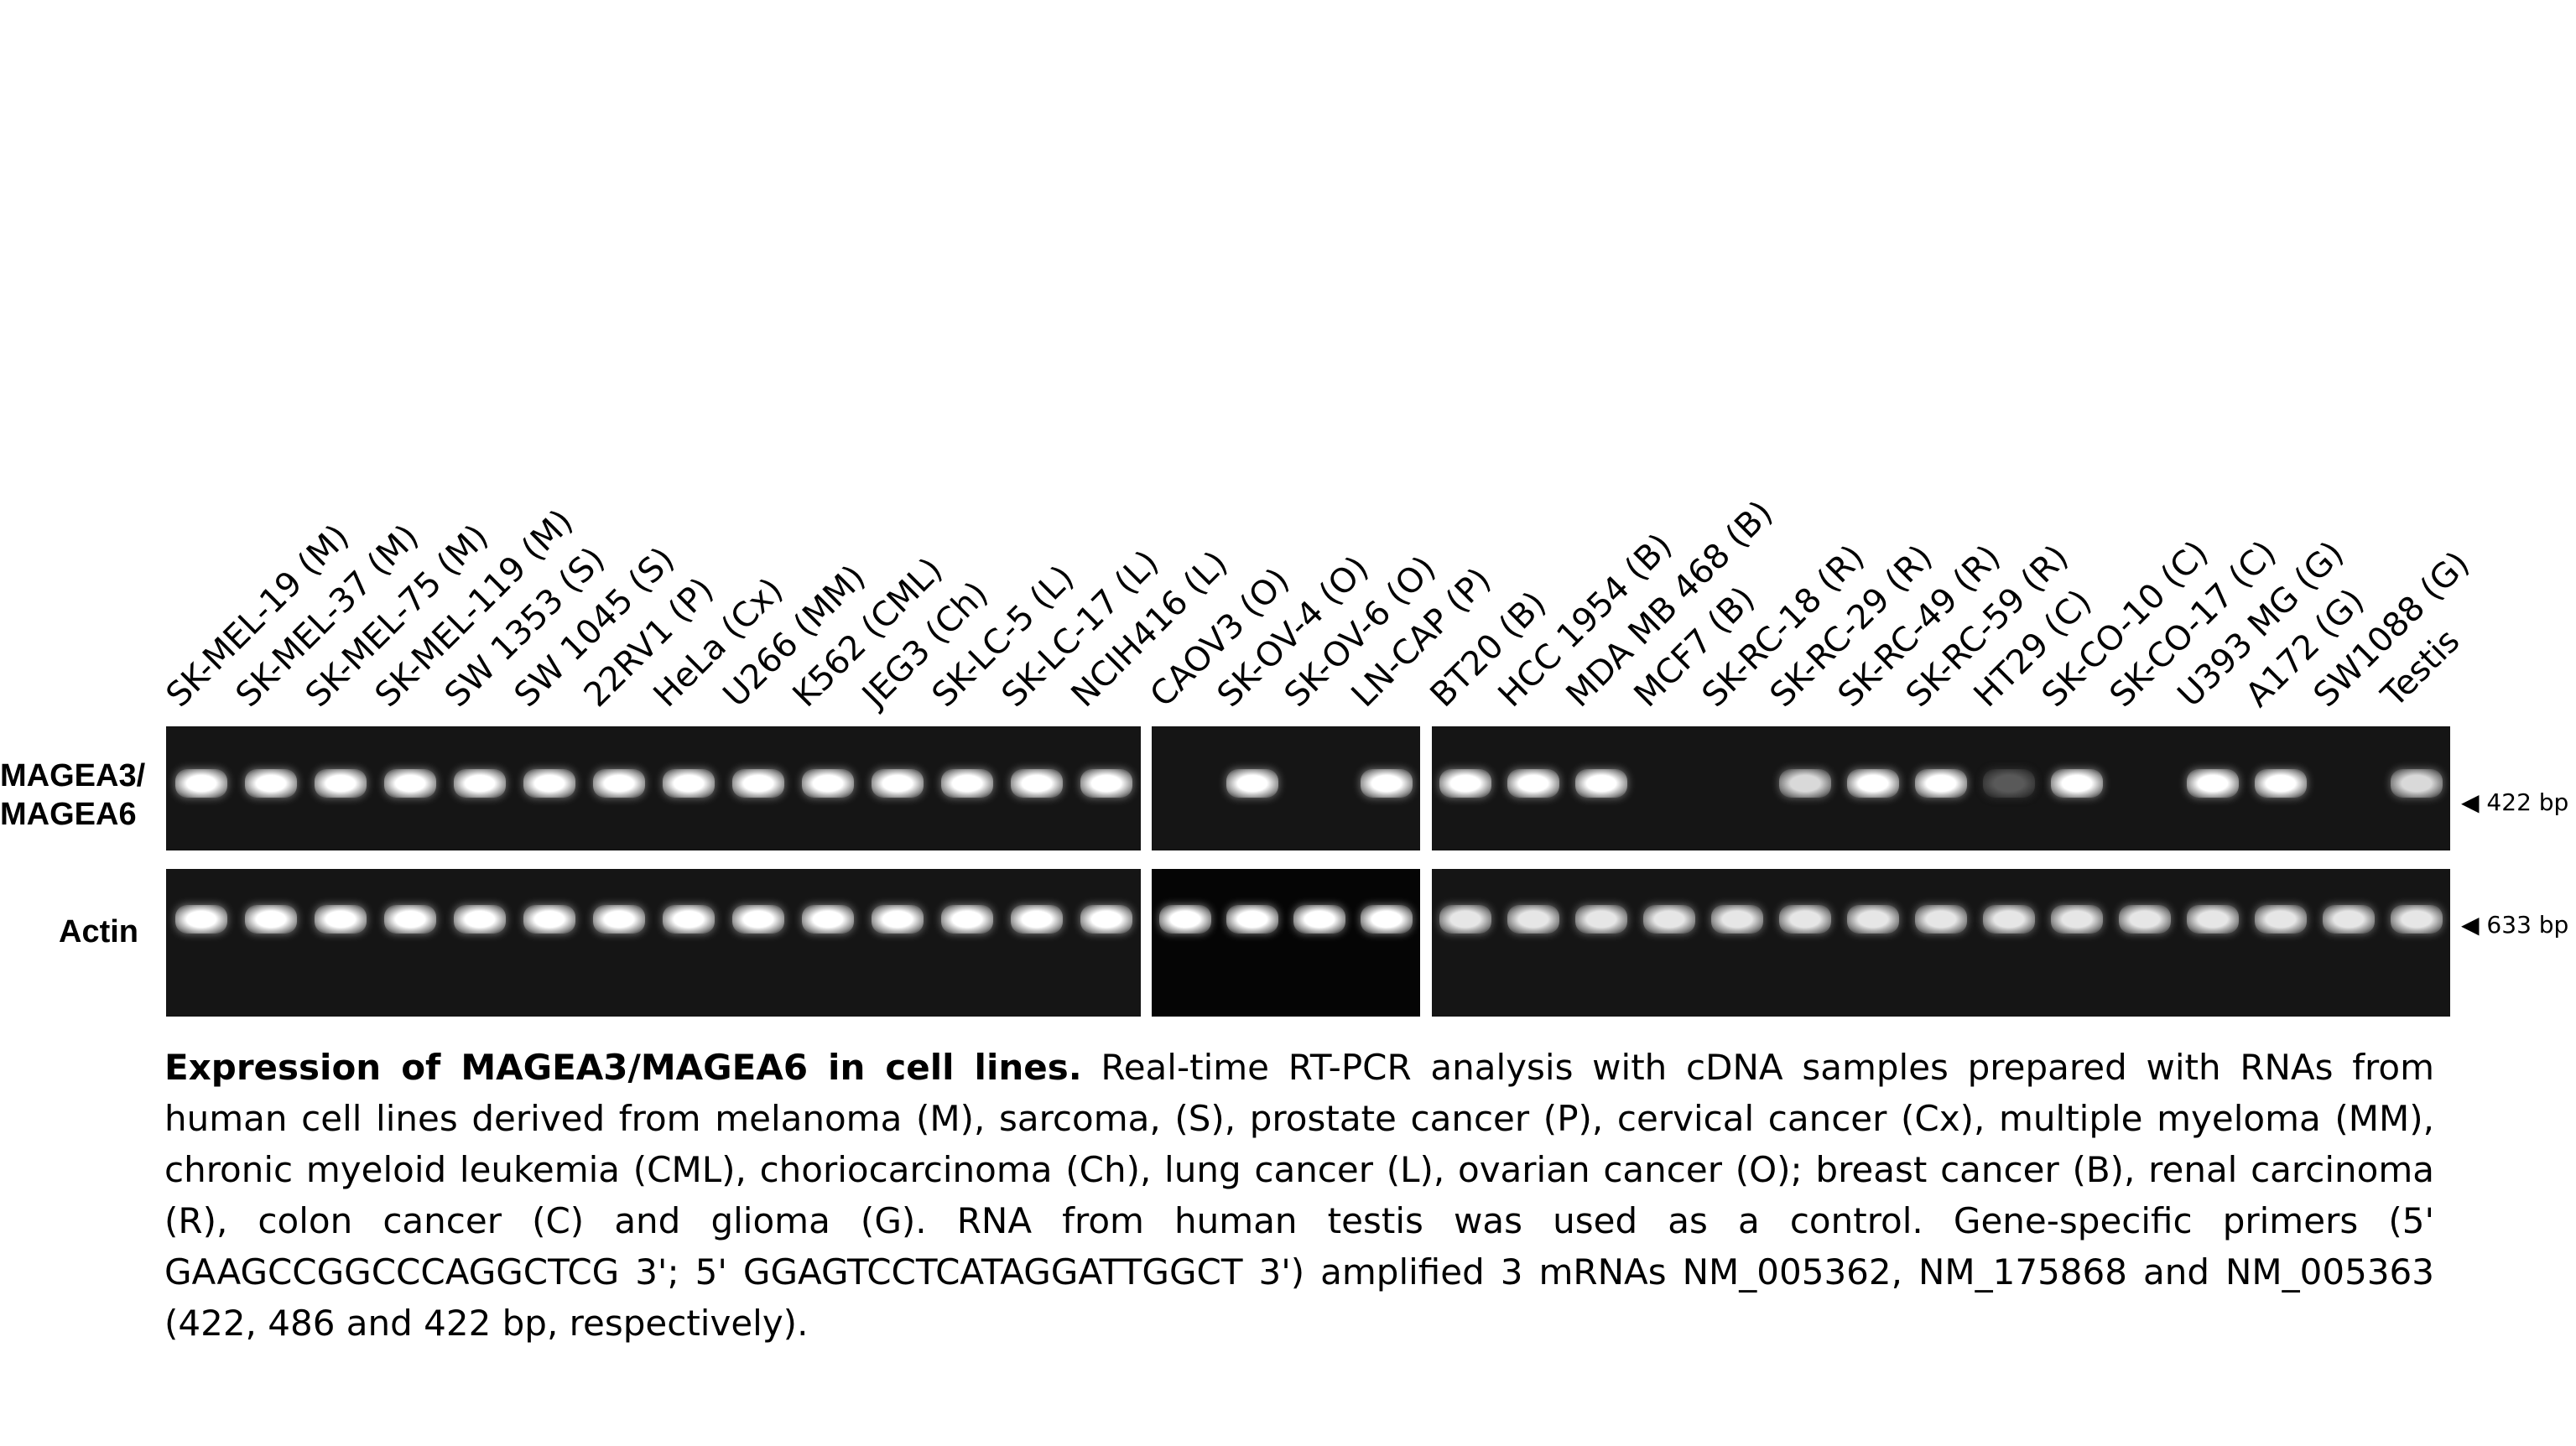 The width and height of the screenshot is (2576, 1446). Describe the element at coordinates (2515, 925) in the screenshot. I see `size-marker-633: ◀ 633 bp` at that location.